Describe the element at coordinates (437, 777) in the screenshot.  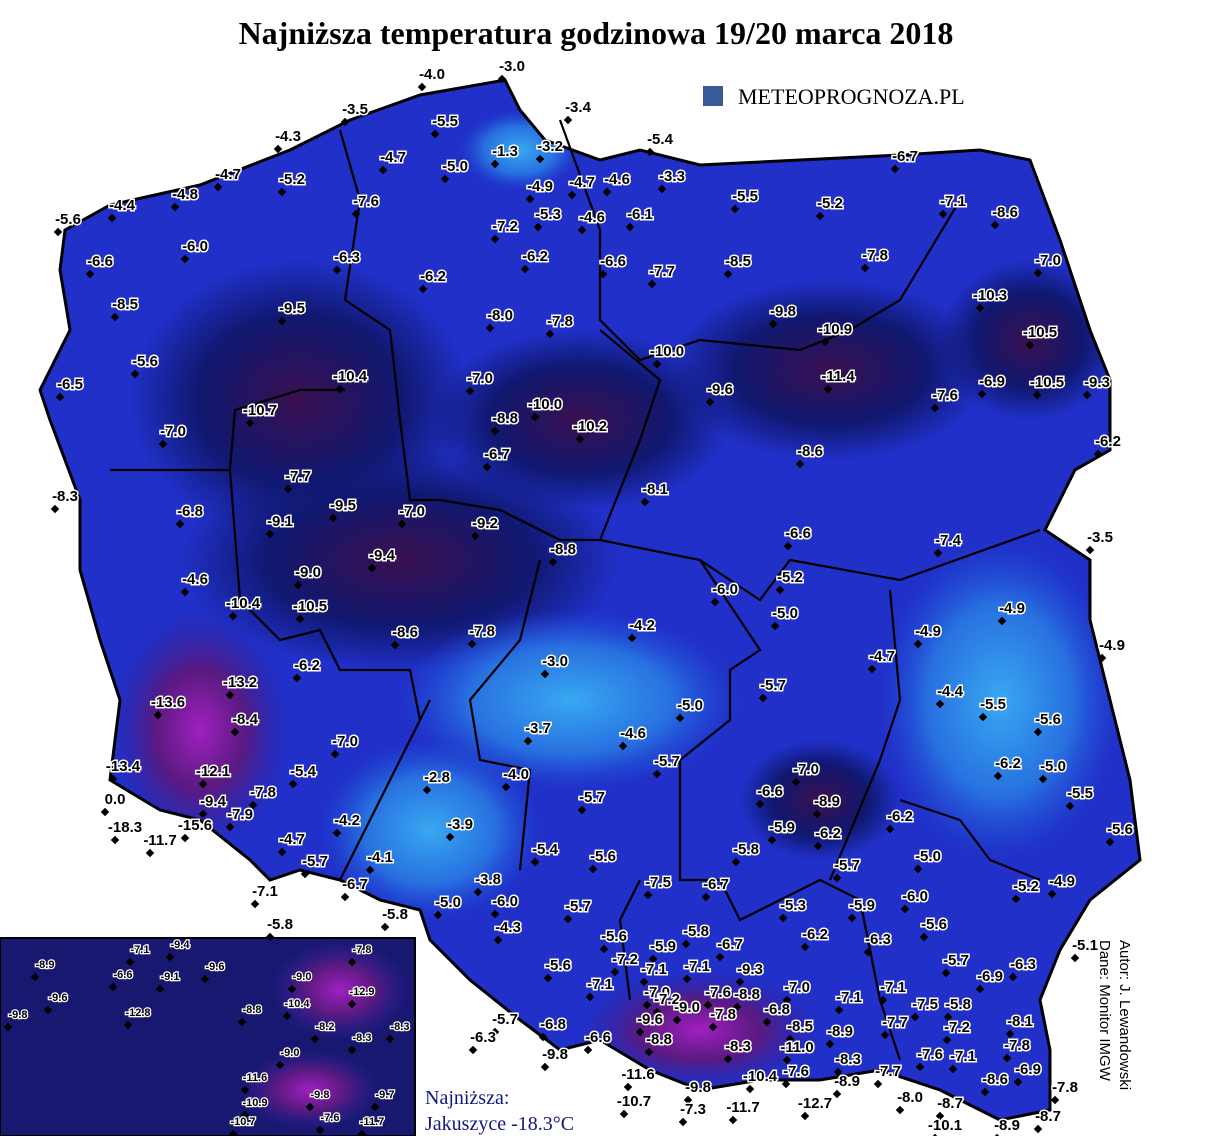
I see `station-temperature: -2.8` at that location.